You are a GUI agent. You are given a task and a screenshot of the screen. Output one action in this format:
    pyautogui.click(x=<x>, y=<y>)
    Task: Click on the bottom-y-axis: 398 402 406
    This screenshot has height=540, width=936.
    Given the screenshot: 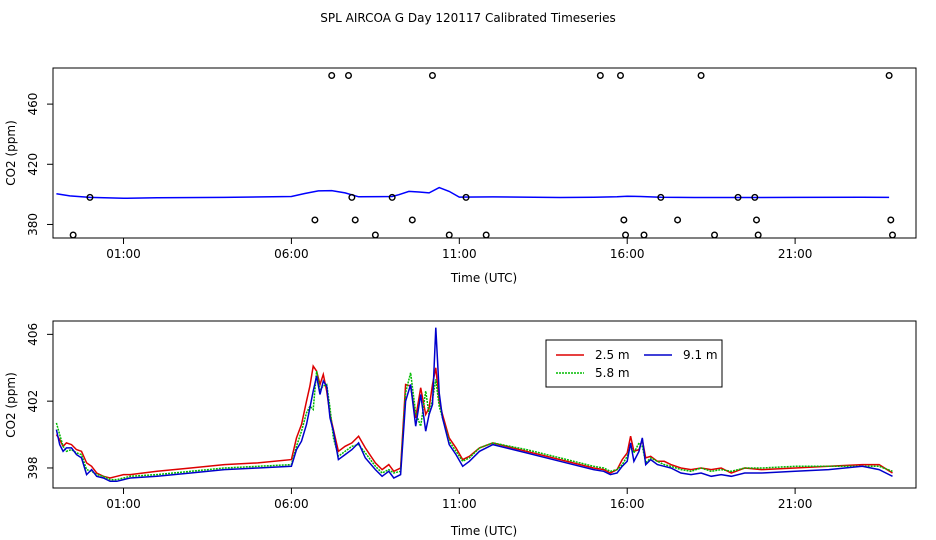 What is the action you would take?
    pyautogui.click(x=39, y=401)
    